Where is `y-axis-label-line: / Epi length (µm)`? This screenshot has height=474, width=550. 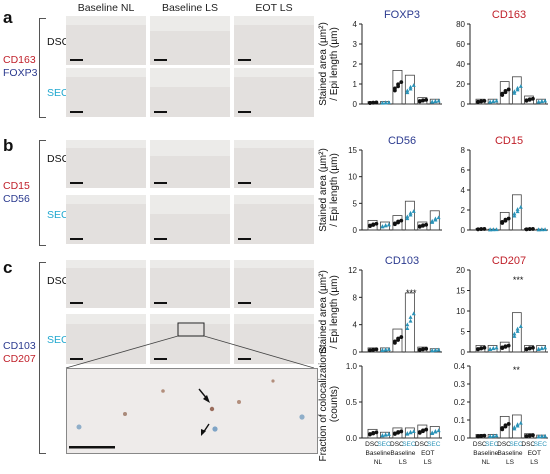 y-axis-label-line: / Epi length (µm) is located at coordinates (334, 312).